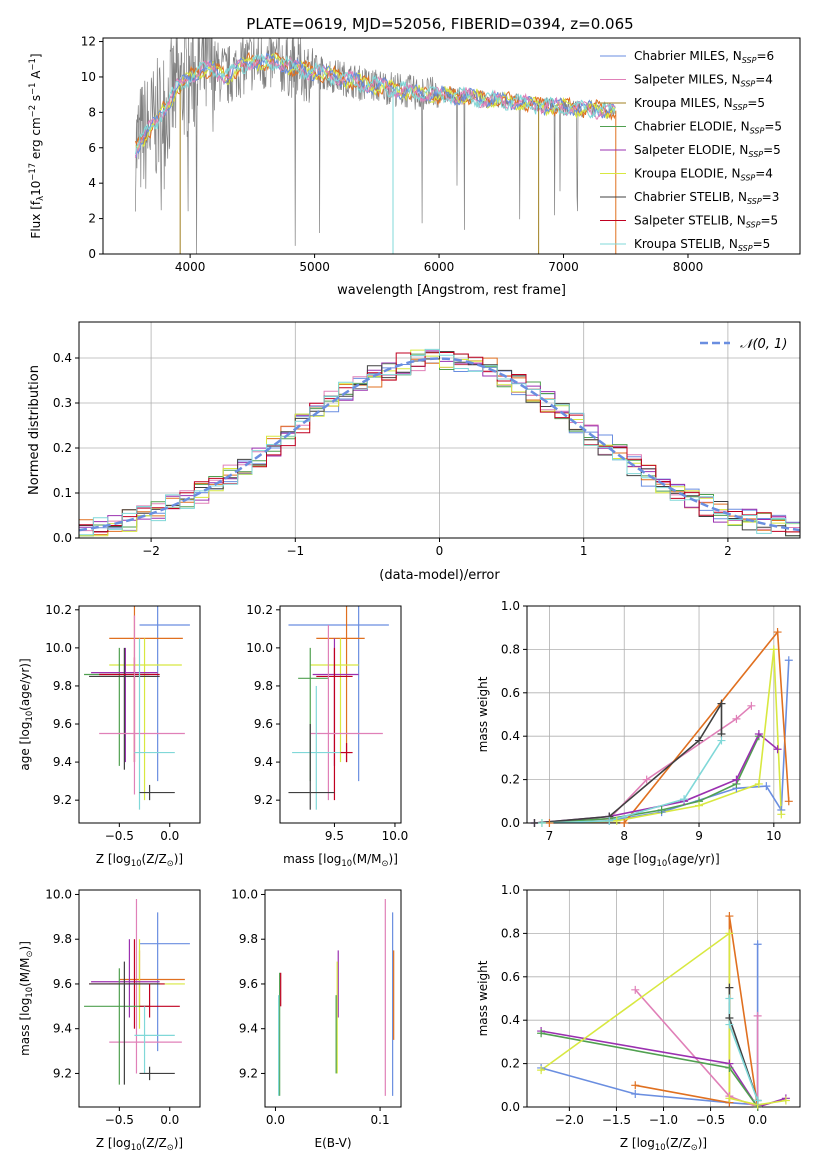 The image size is (819, 1170). What do you see at coordinates (395, 836) in the screenshot?
I see `x-tick-label: 10.0` at bounding box center [395, 836].